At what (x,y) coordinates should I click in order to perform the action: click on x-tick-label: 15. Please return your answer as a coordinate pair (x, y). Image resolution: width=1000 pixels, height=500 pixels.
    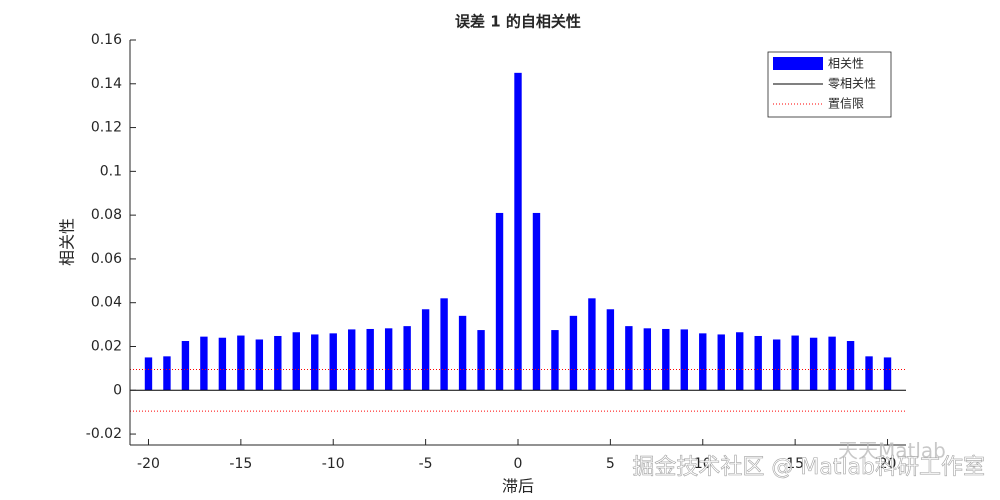
    Looking at the image, I should click on (795, 464).